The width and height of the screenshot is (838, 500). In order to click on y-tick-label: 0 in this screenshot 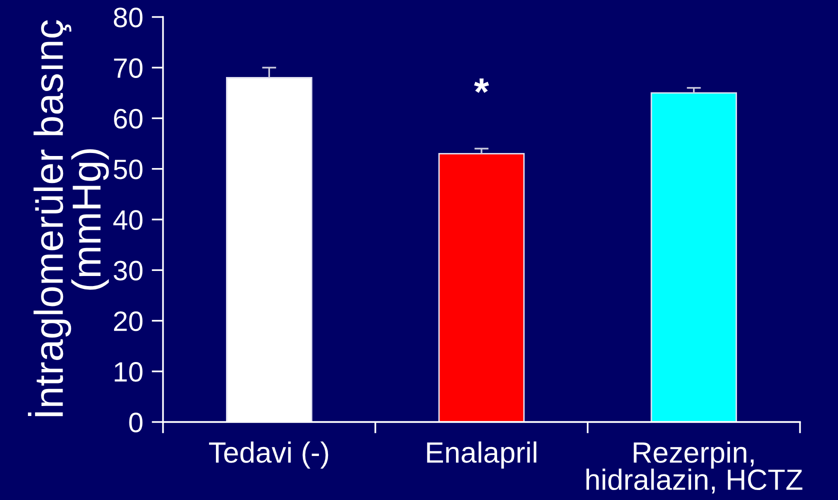, I will do `click(135, 422)`.